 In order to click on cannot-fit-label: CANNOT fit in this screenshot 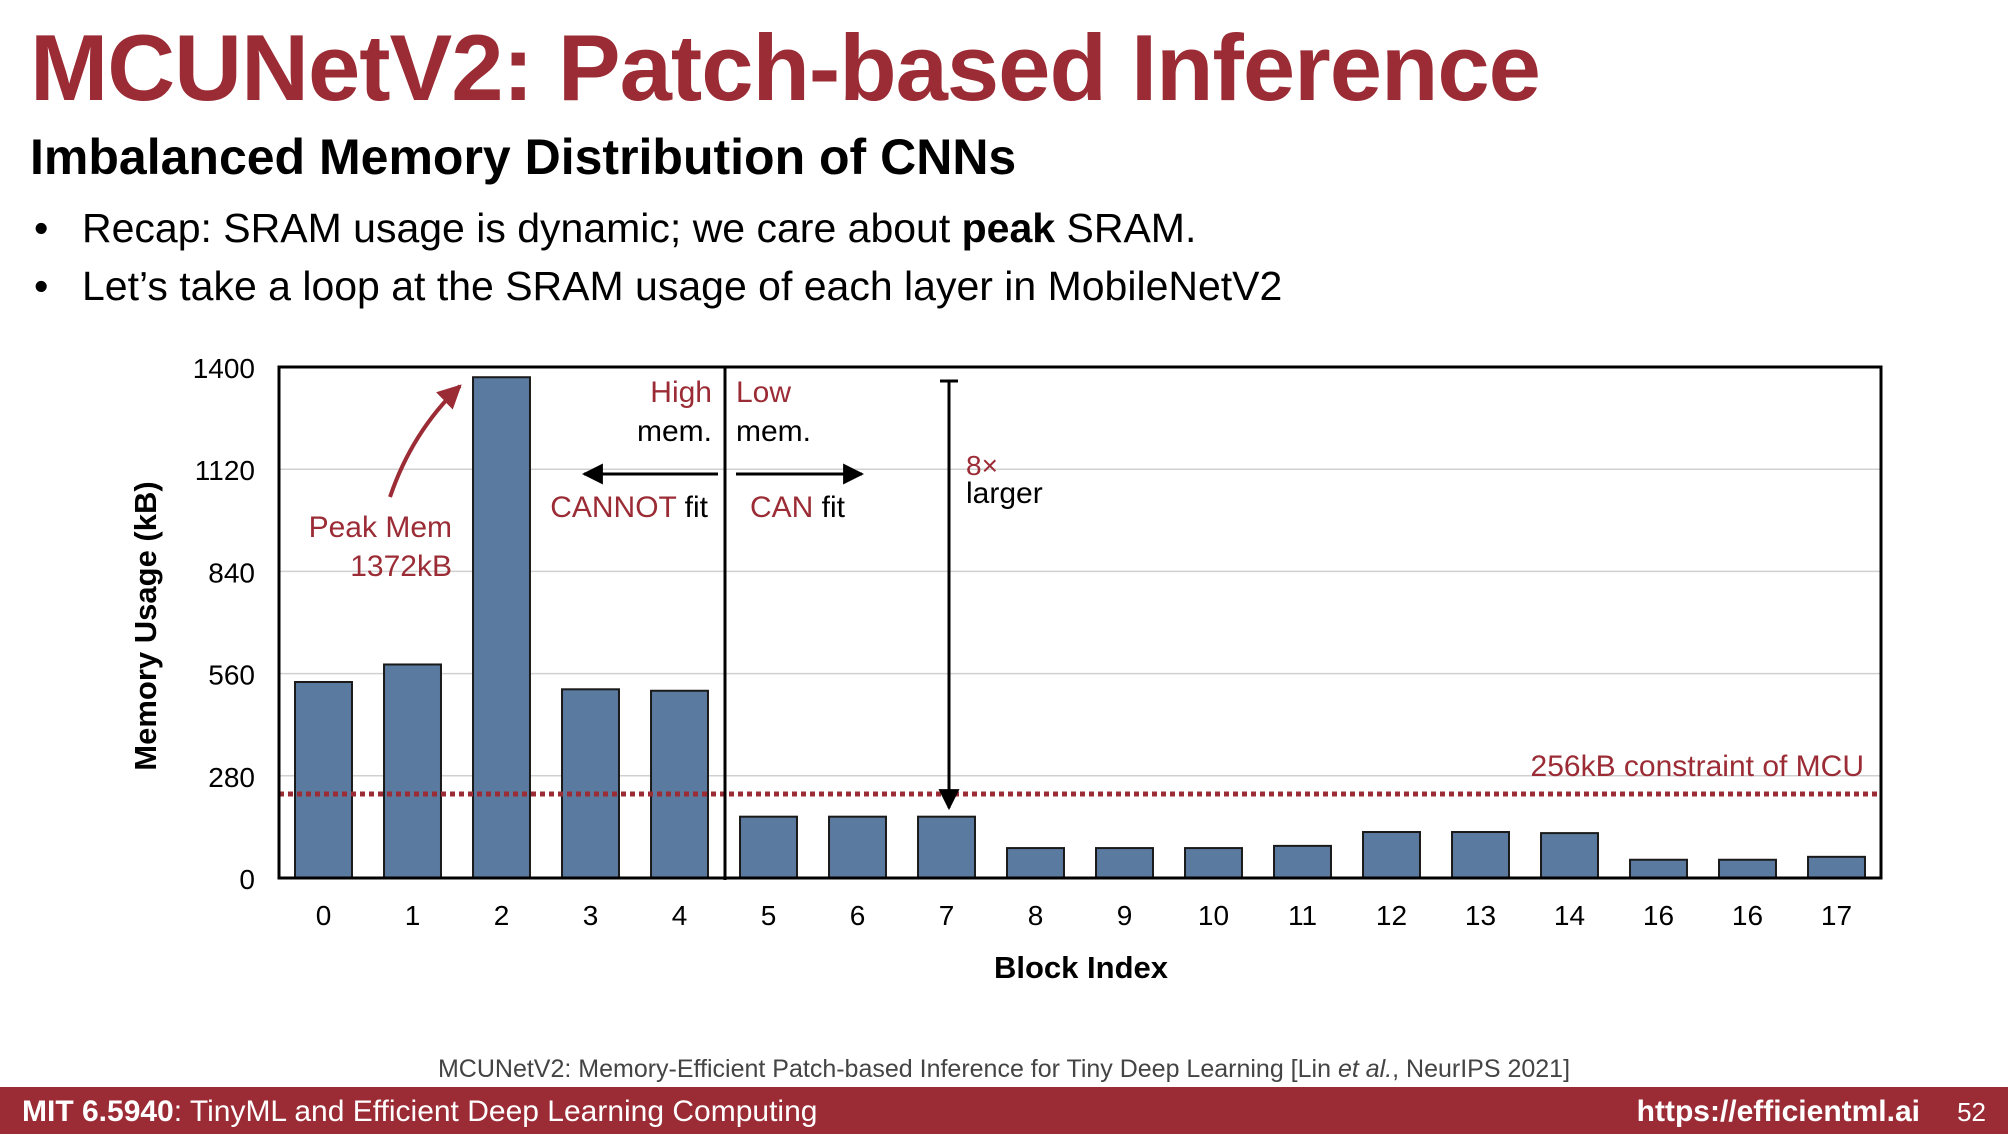, I will do `click(629, 507)`.